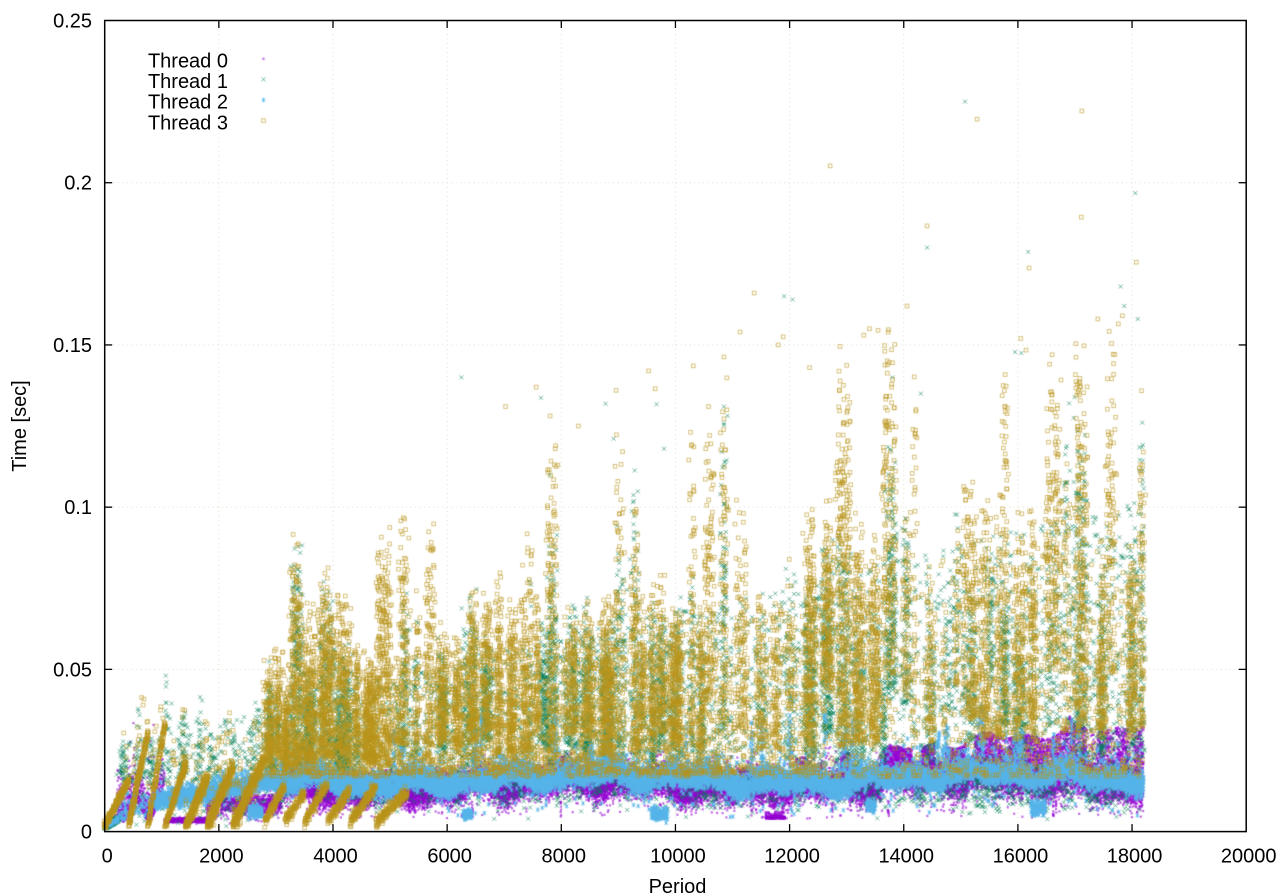 This screenshot has height=896, width=1280. What do you see at coordinates (188, 123) in the screenshot?
I see `svg-text: Thread 3` at bounding box center [188, 123].